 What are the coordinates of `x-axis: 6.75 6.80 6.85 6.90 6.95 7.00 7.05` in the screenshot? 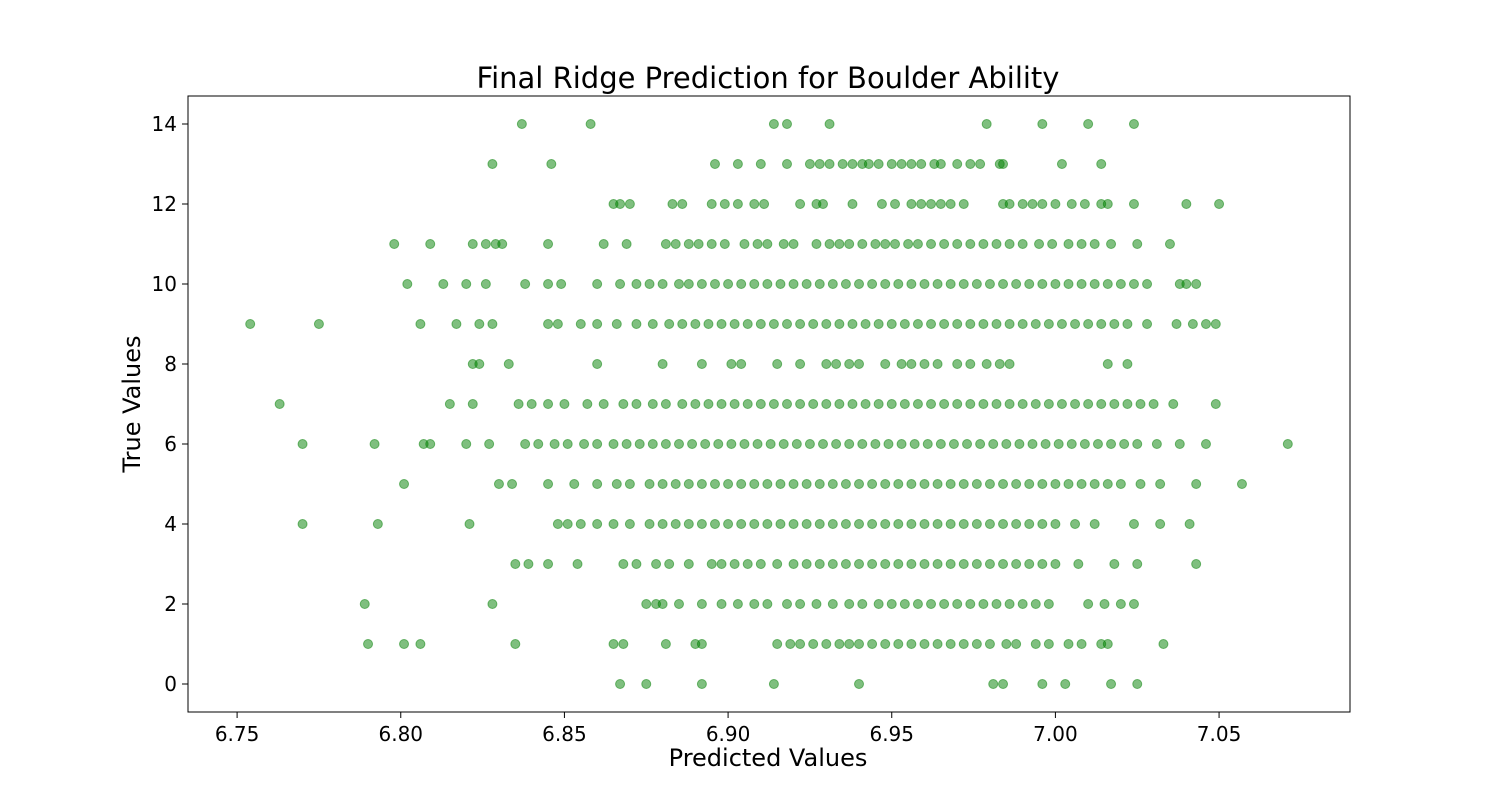 It's located at (728, 729).